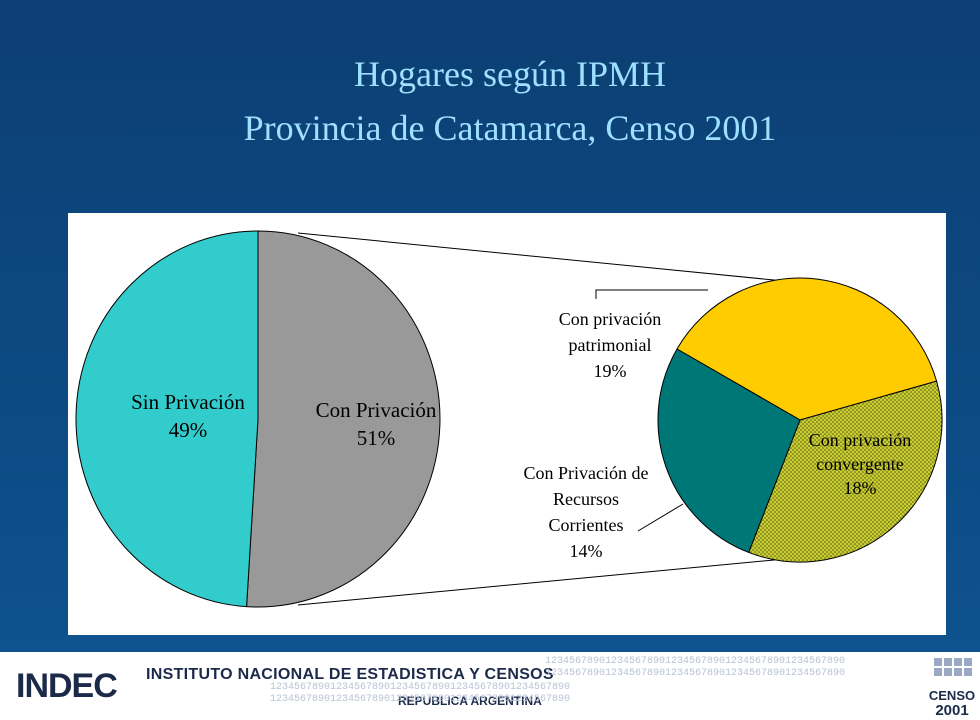  What do you see at coordinates (952, 687) in the screenshot?
I see `censo-2001-badge: CENSO 2001` at bounding box center [952, 687].